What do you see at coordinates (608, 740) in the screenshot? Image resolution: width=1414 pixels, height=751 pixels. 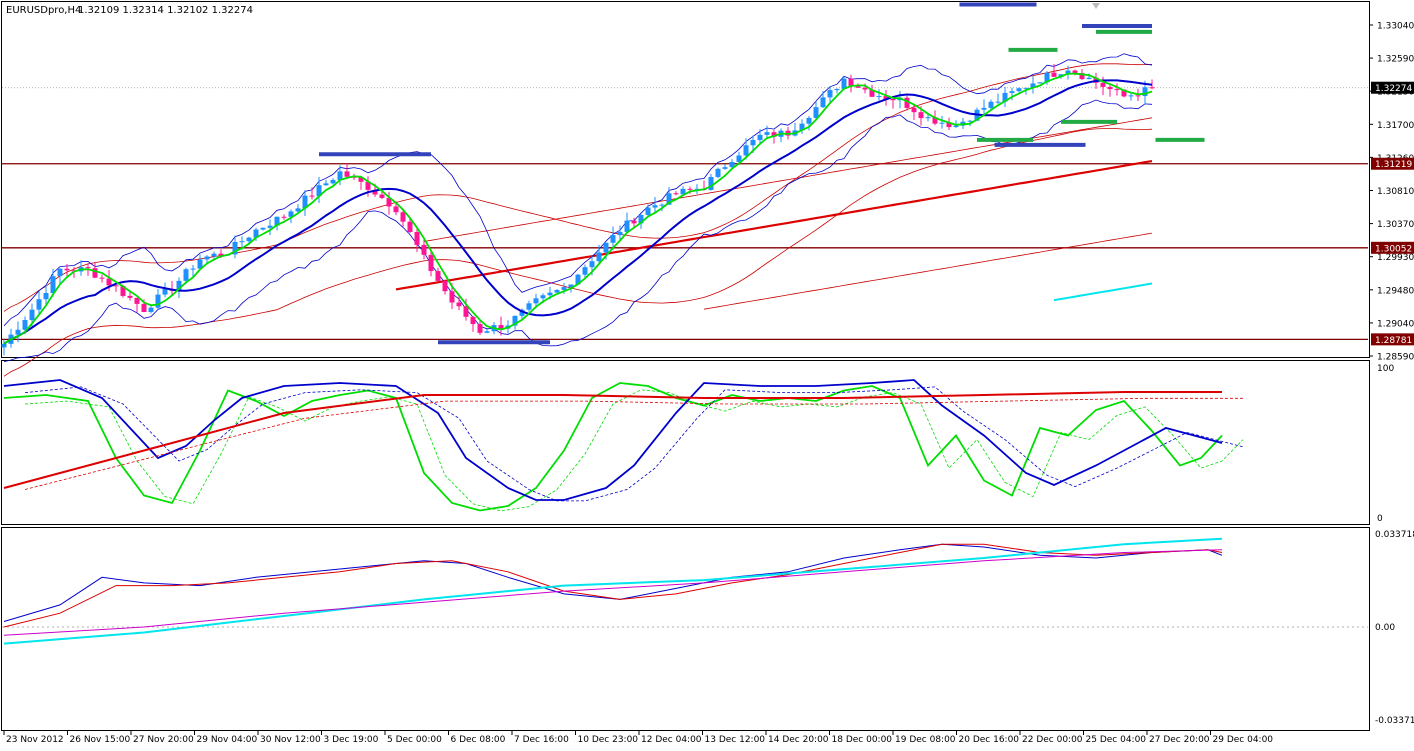 I see `x-tick-label: 10 Dec 23:00` at bounding box center [608, 740].